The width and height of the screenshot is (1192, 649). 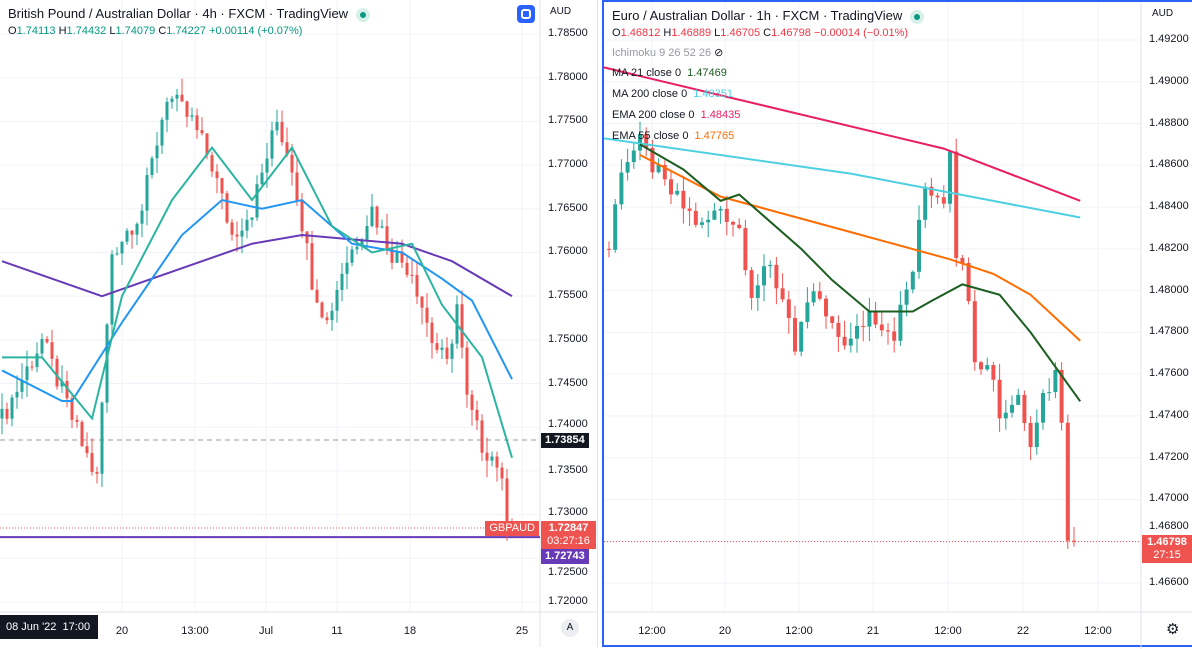 What do you see at coordinates (1169, 206) in the screenshot?
I see `price-tick-label: 1.48400` at bounding box center [1169, 206].